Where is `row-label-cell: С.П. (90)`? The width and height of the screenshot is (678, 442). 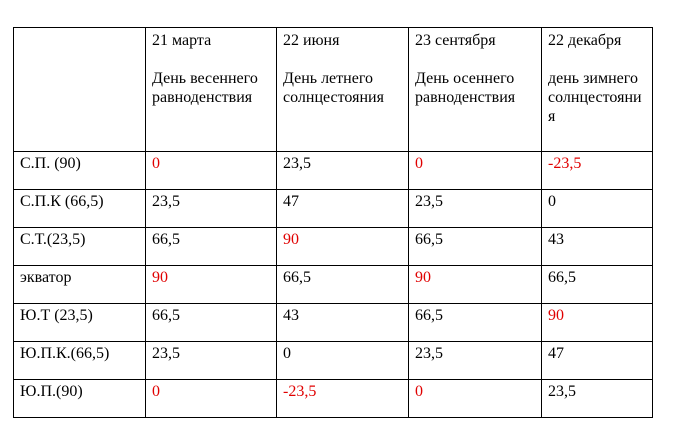
row-label-cell: С.П. (90) is located at coordinates (79, 170).